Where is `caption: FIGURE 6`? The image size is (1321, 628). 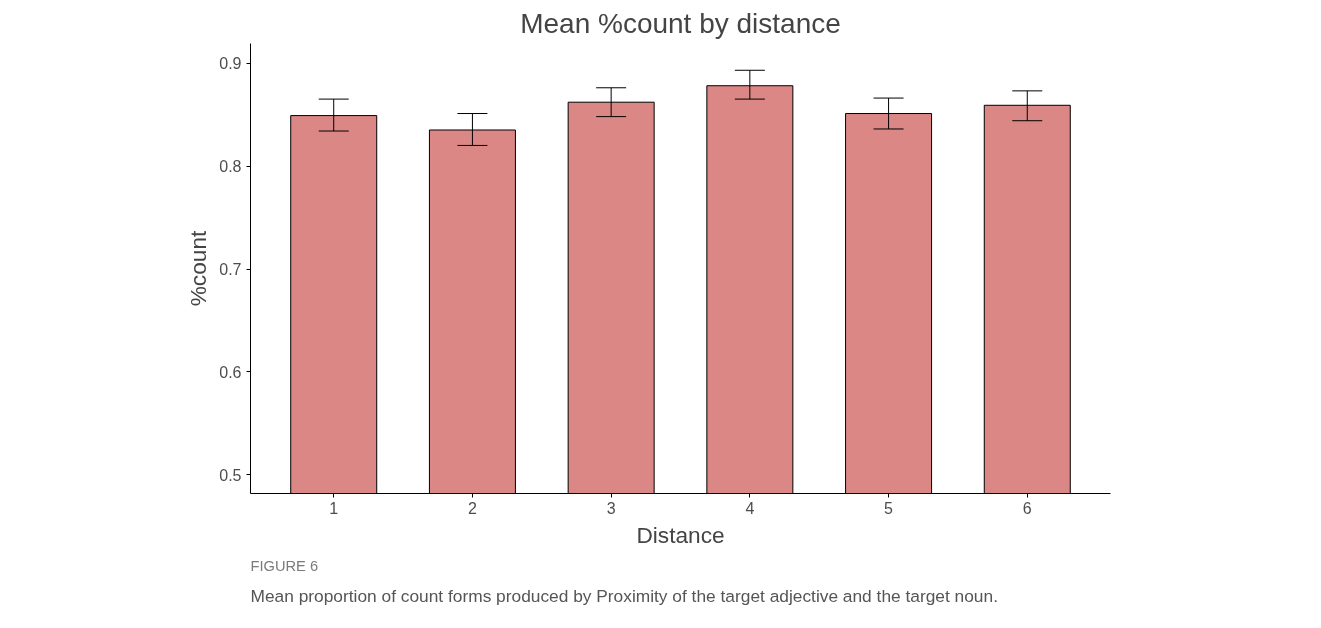 caption: FIGURE 6 is located at coordinates (284, 565).